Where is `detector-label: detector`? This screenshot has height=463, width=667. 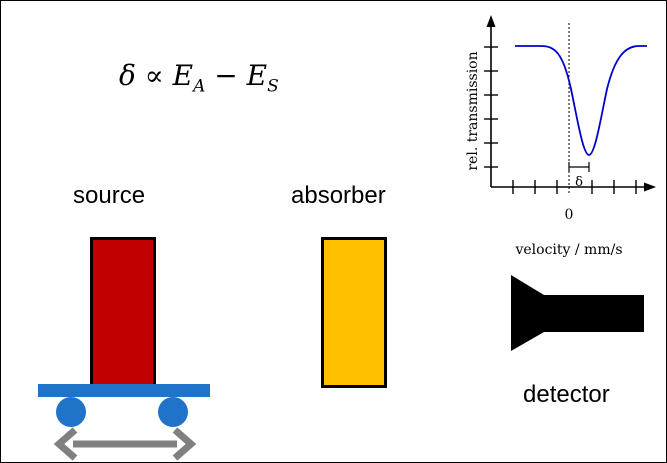
detector-label: detector is located at coordinates (566, 394).